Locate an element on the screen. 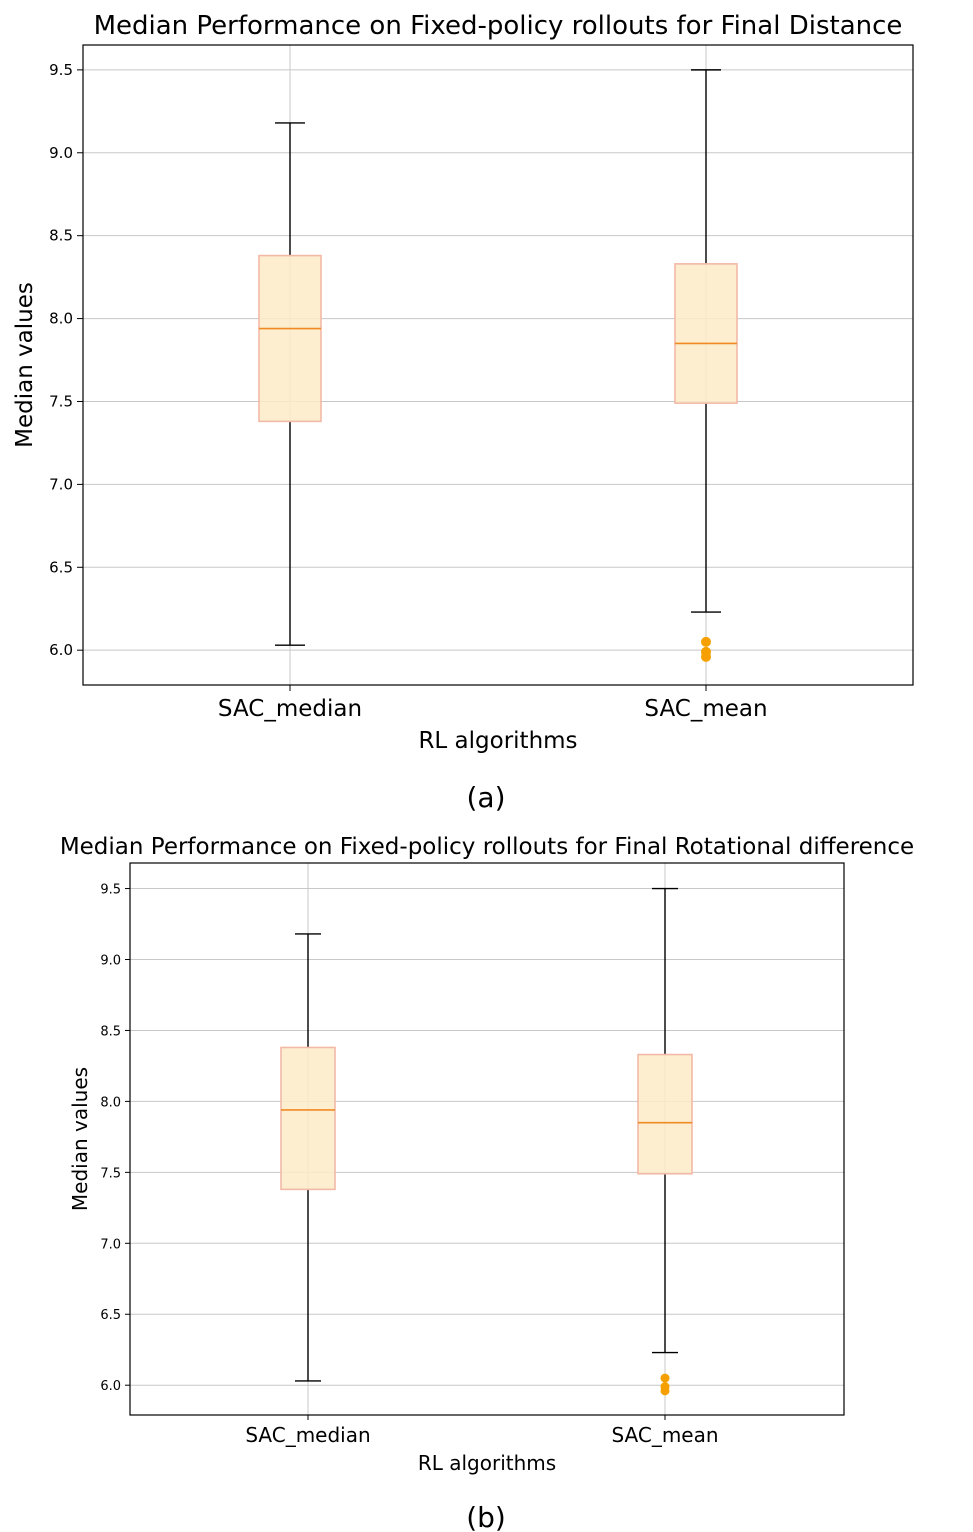 This screenshot has width=973, height=1532. chart-b-boxes is located at coordinates (486, 1141).